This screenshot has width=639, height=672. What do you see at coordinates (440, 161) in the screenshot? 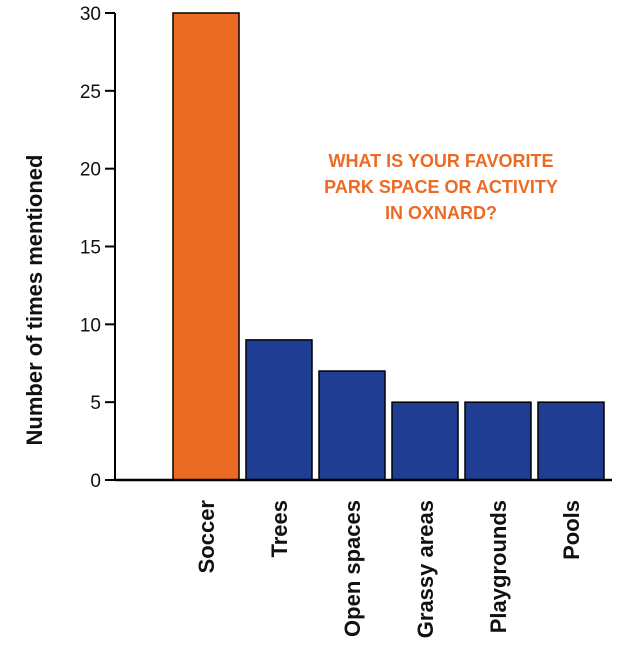
I see `chart-title-line: WHAT IS YOUR FAVORITE` at bounding box center [440, 161].